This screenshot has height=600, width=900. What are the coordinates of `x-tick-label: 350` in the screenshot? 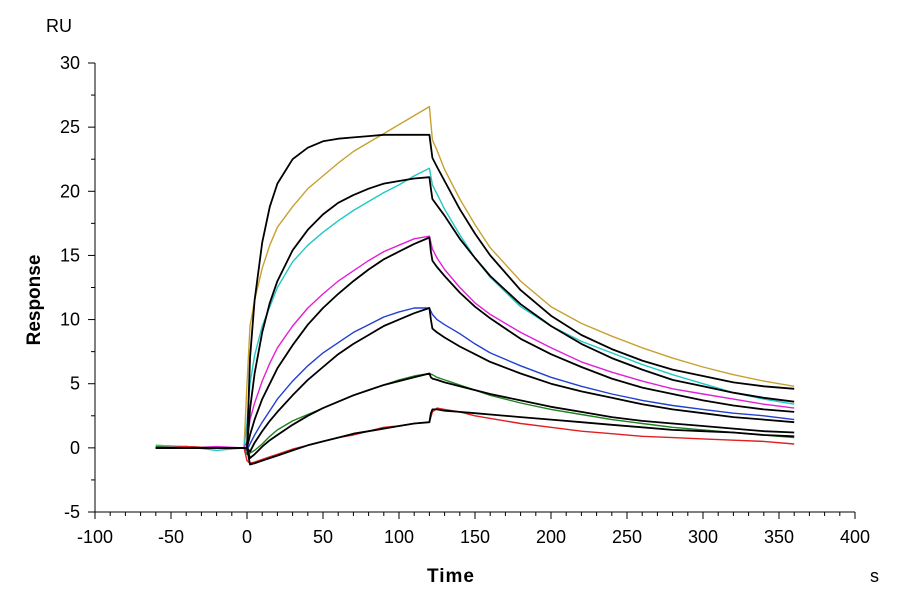 It's located at (779, 537).